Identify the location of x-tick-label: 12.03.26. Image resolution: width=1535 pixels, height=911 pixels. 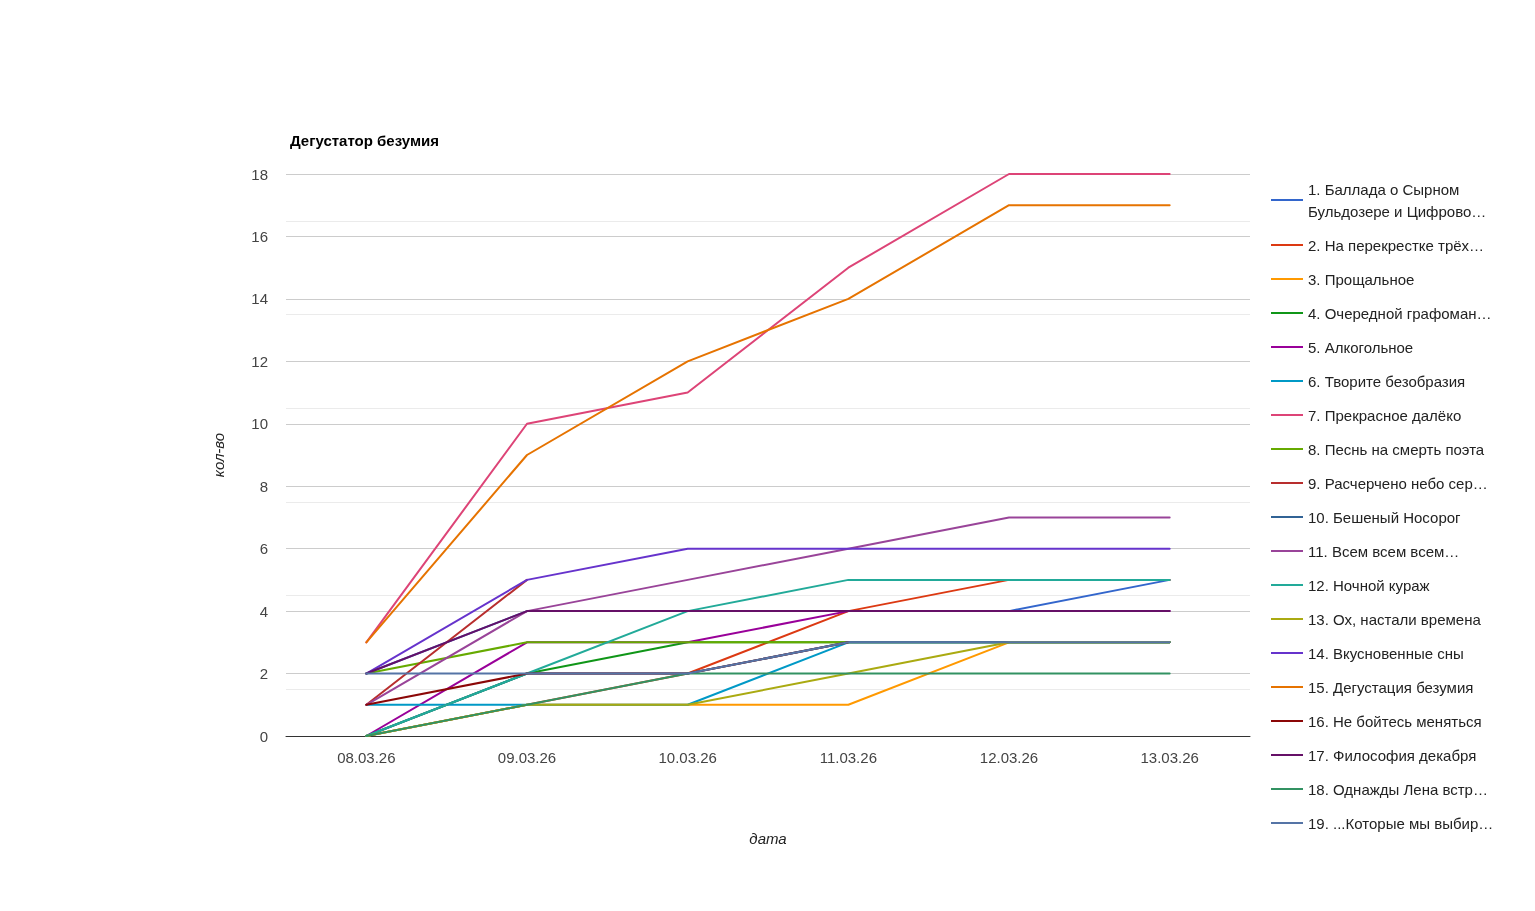
(1009, 757).